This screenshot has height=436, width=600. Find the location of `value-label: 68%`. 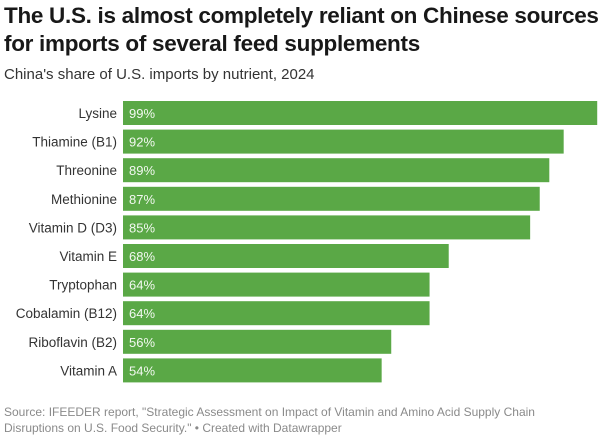

value-label: 68% is located at coordinates (142, 256).